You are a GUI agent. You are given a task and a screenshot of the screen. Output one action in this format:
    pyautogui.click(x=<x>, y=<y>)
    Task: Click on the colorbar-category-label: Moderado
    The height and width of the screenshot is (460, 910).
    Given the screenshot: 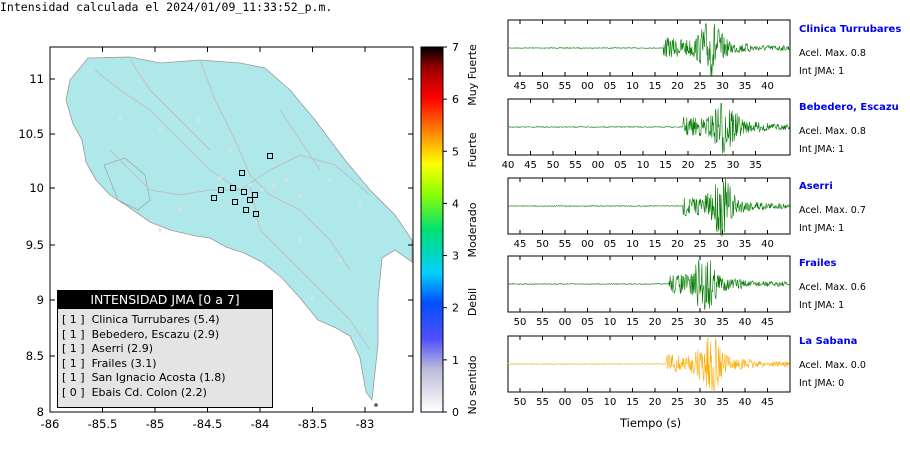 What is the action you would take?
    pyautogui.click(x=472, y=229)
    